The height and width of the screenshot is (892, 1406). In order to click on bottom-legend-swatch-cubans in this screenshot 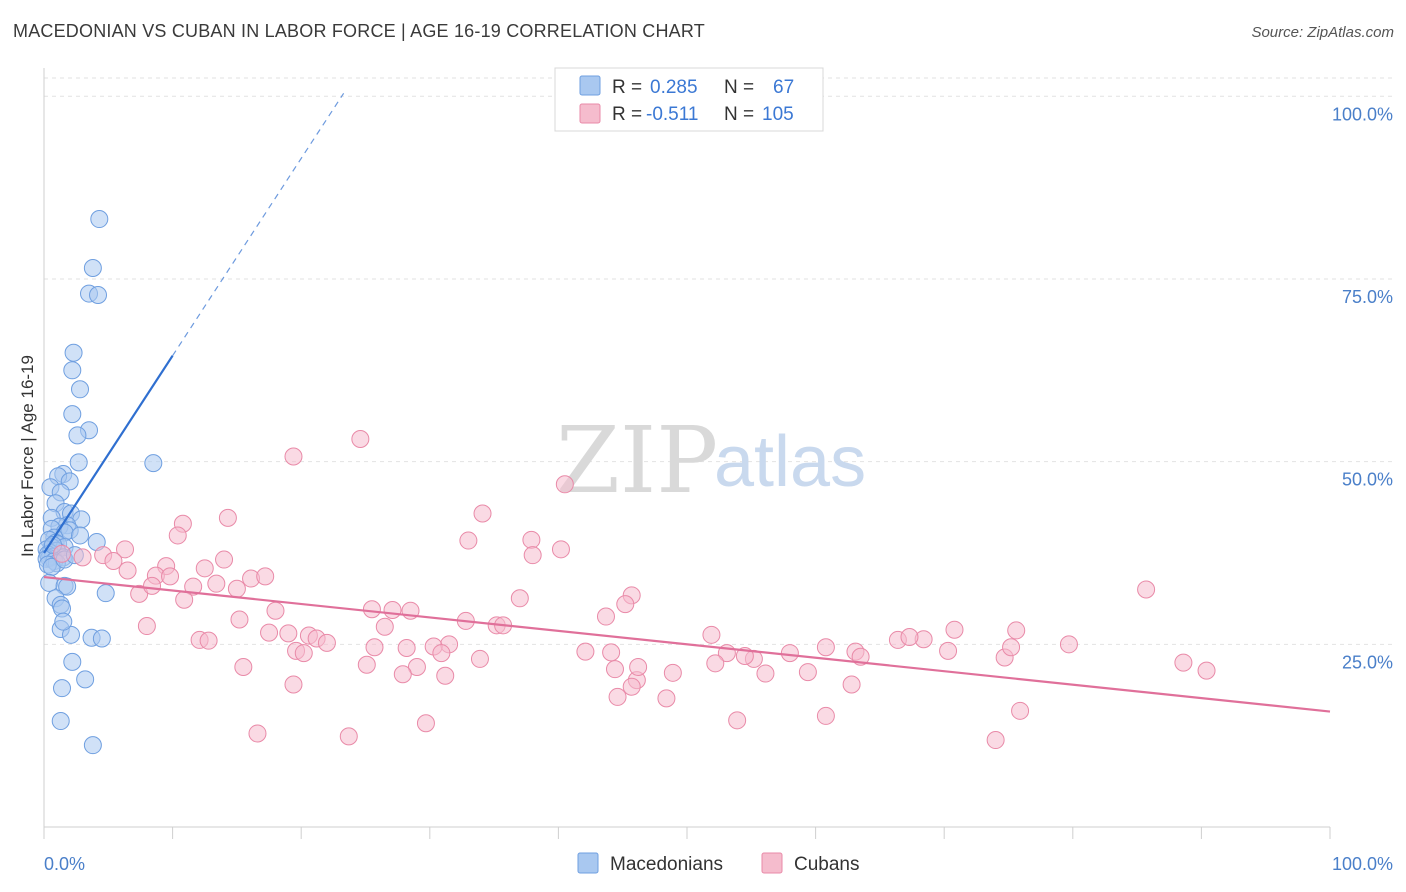, I will do `click(772, 863)`.